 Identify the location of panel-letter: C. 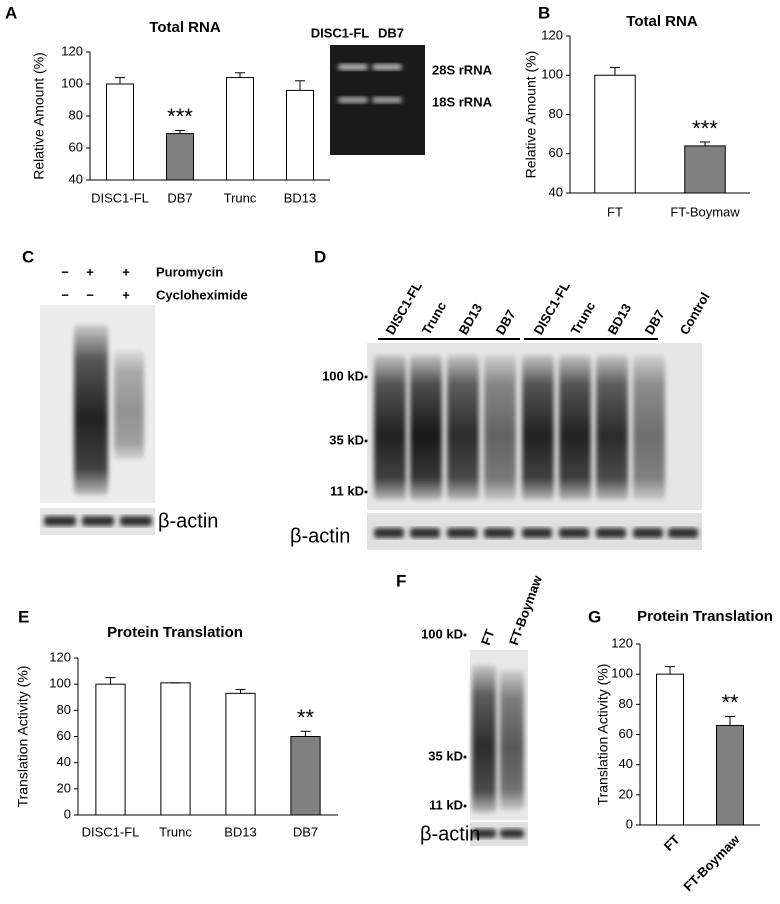
(28, 256).